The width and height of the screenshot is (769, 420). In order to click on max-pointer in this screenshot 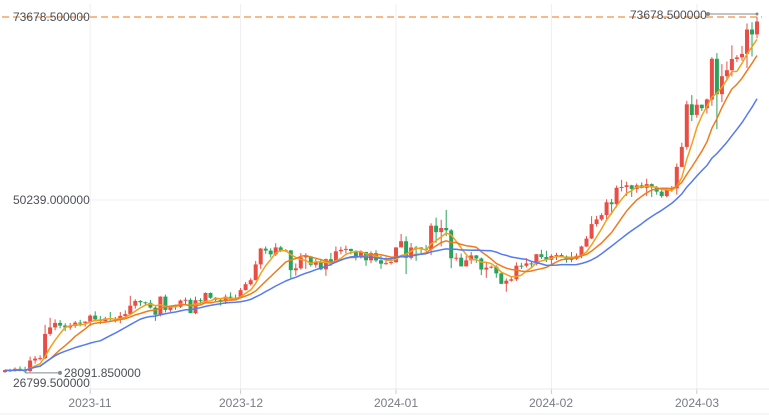, I will do `click(732, 14)`.